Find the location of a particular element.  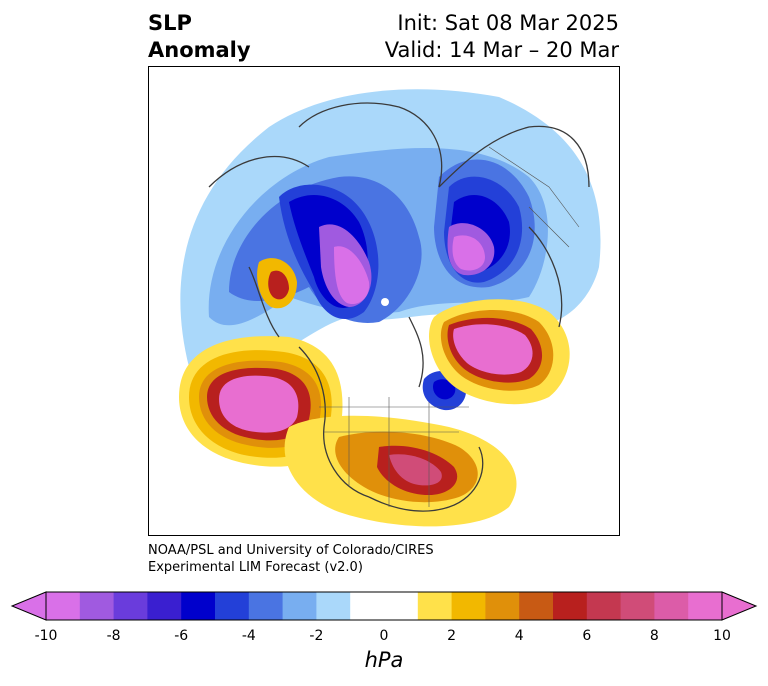

anomaly-shading-pos10 is located at coordinates (259, 404).